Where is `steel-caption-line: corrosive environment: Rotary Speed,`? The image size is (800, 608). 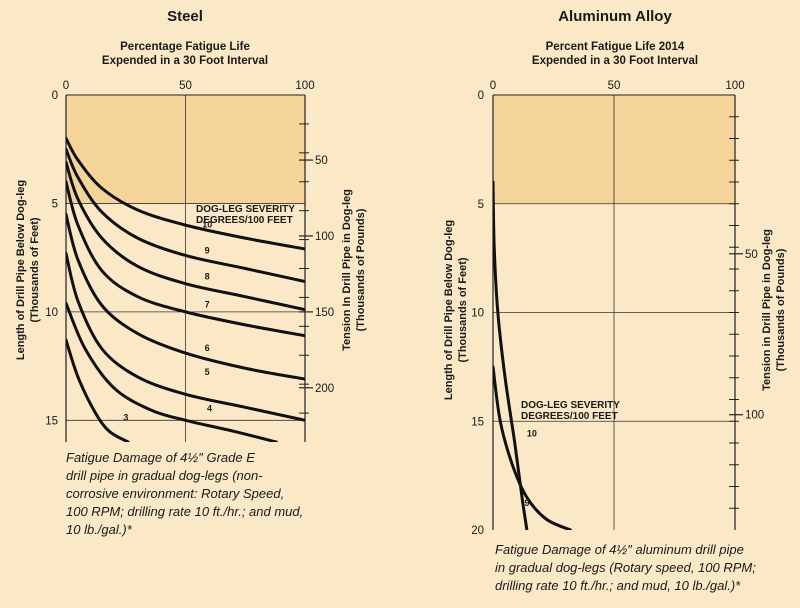 steel-caption-line: corrosive environment: Rotary Speed, is located at coordinates (175, 493).